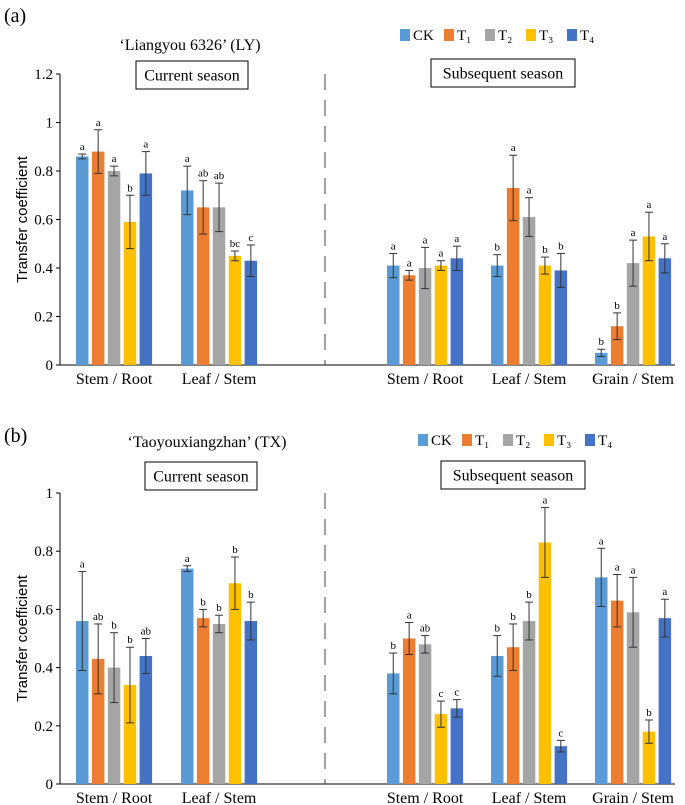 Image resolution: width=685 pixels, height=805 pixels. What do you see at coordinates (508, 440) in the screenshot?
I see `legend-swatch-t2` at bounding box center [508, 440].